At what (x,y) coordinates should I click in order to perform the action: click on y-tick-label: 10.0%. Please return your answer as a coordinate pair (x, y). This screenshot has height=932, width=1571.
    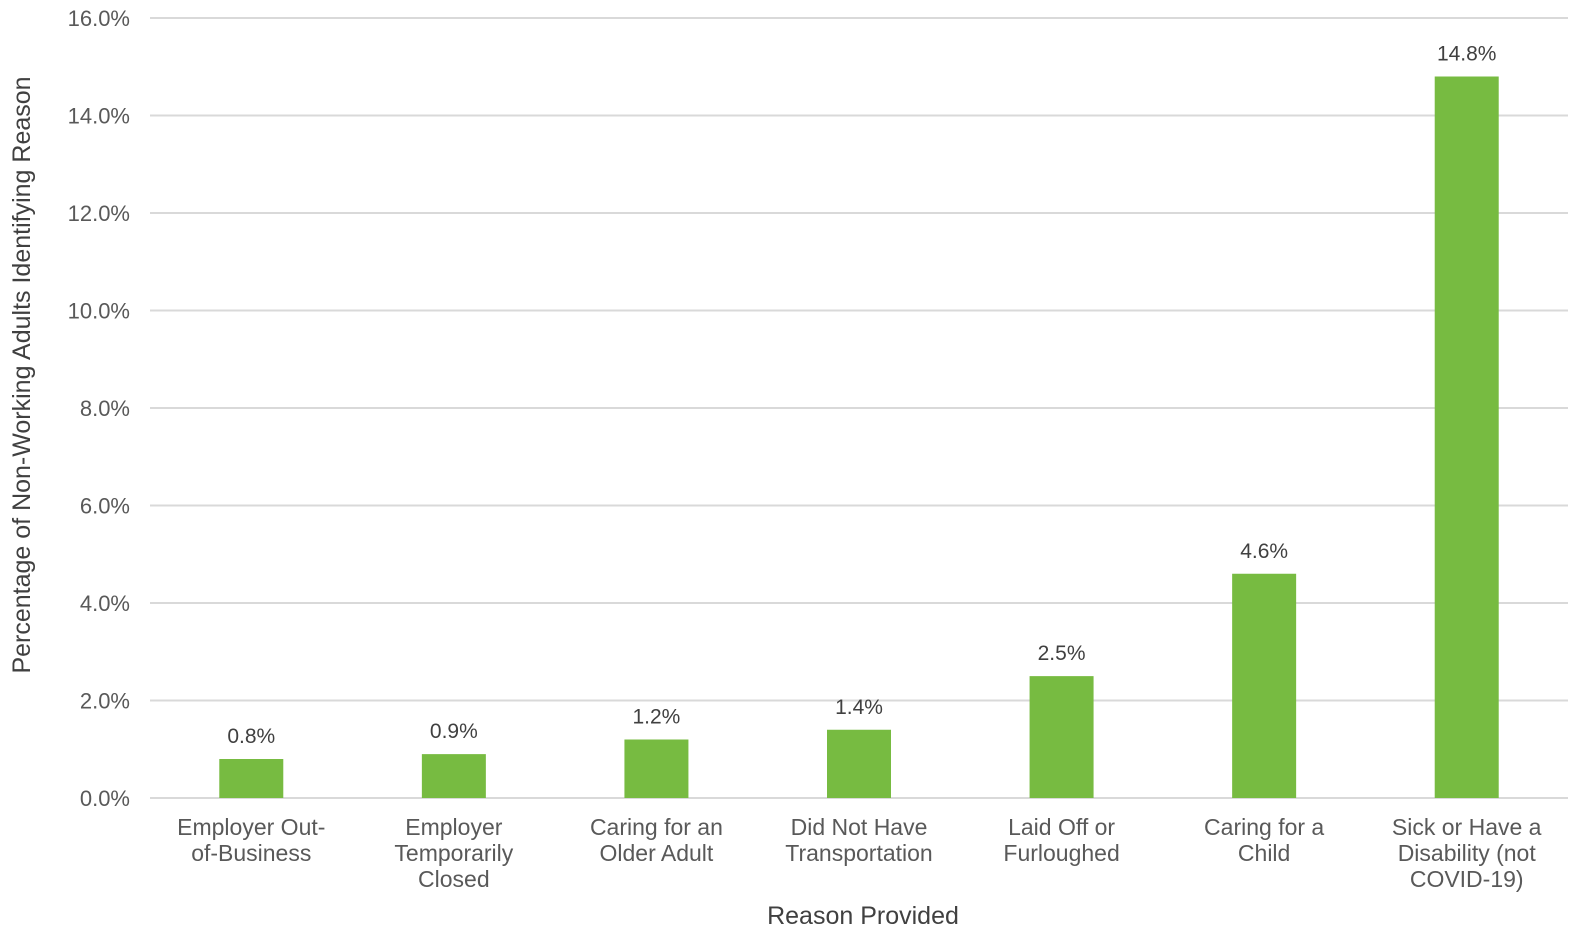
    Looking at the image, I should click on (99, 311).